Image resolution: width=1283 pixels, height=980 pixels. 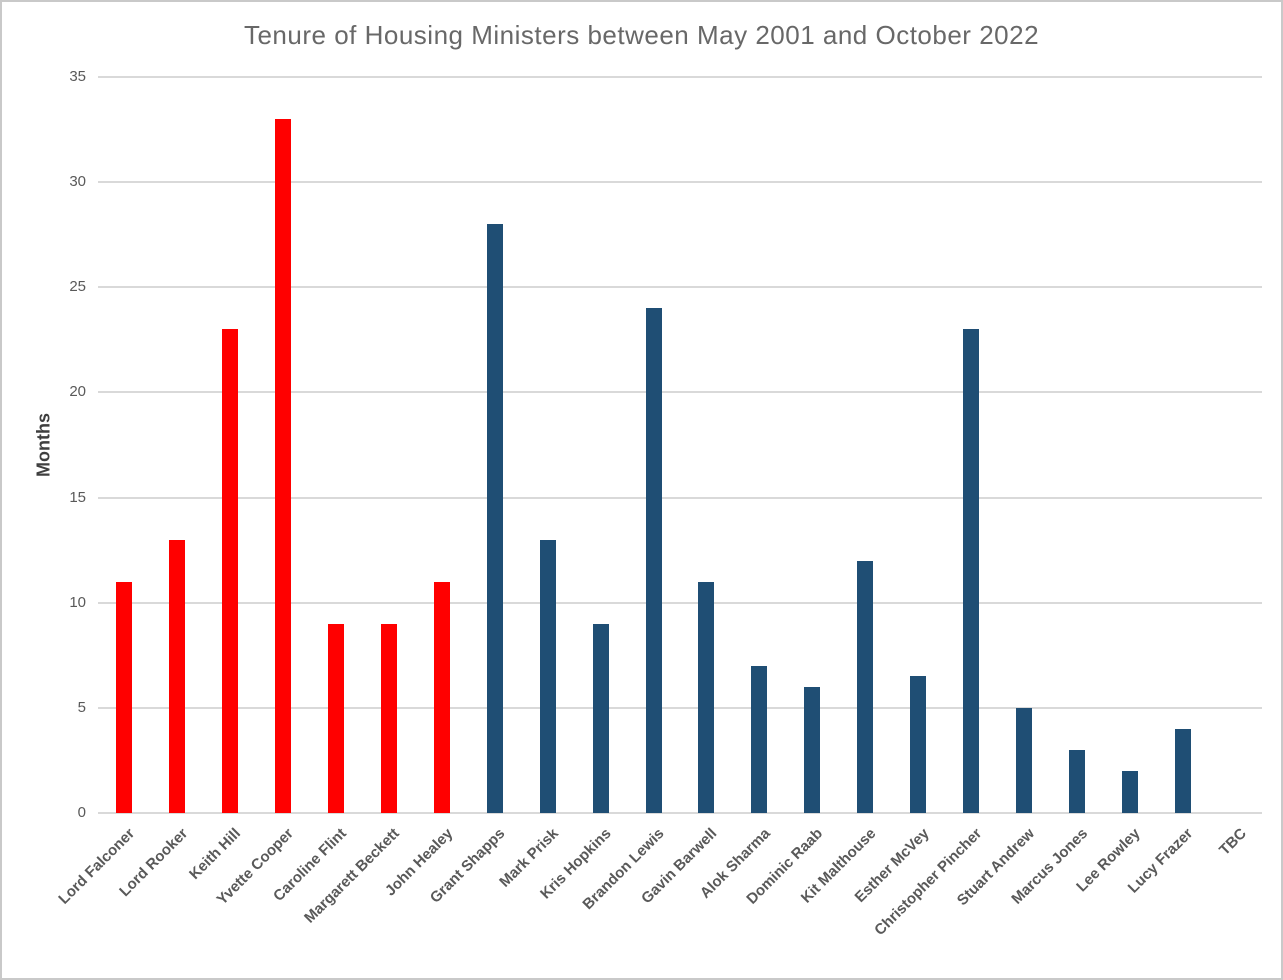 What do you see at coordinates (46, 490) in the screenshot?
I see `y-axis-tick-labels: 0 5 10 15 20 25 30 35` at bounding box center [46, 490].